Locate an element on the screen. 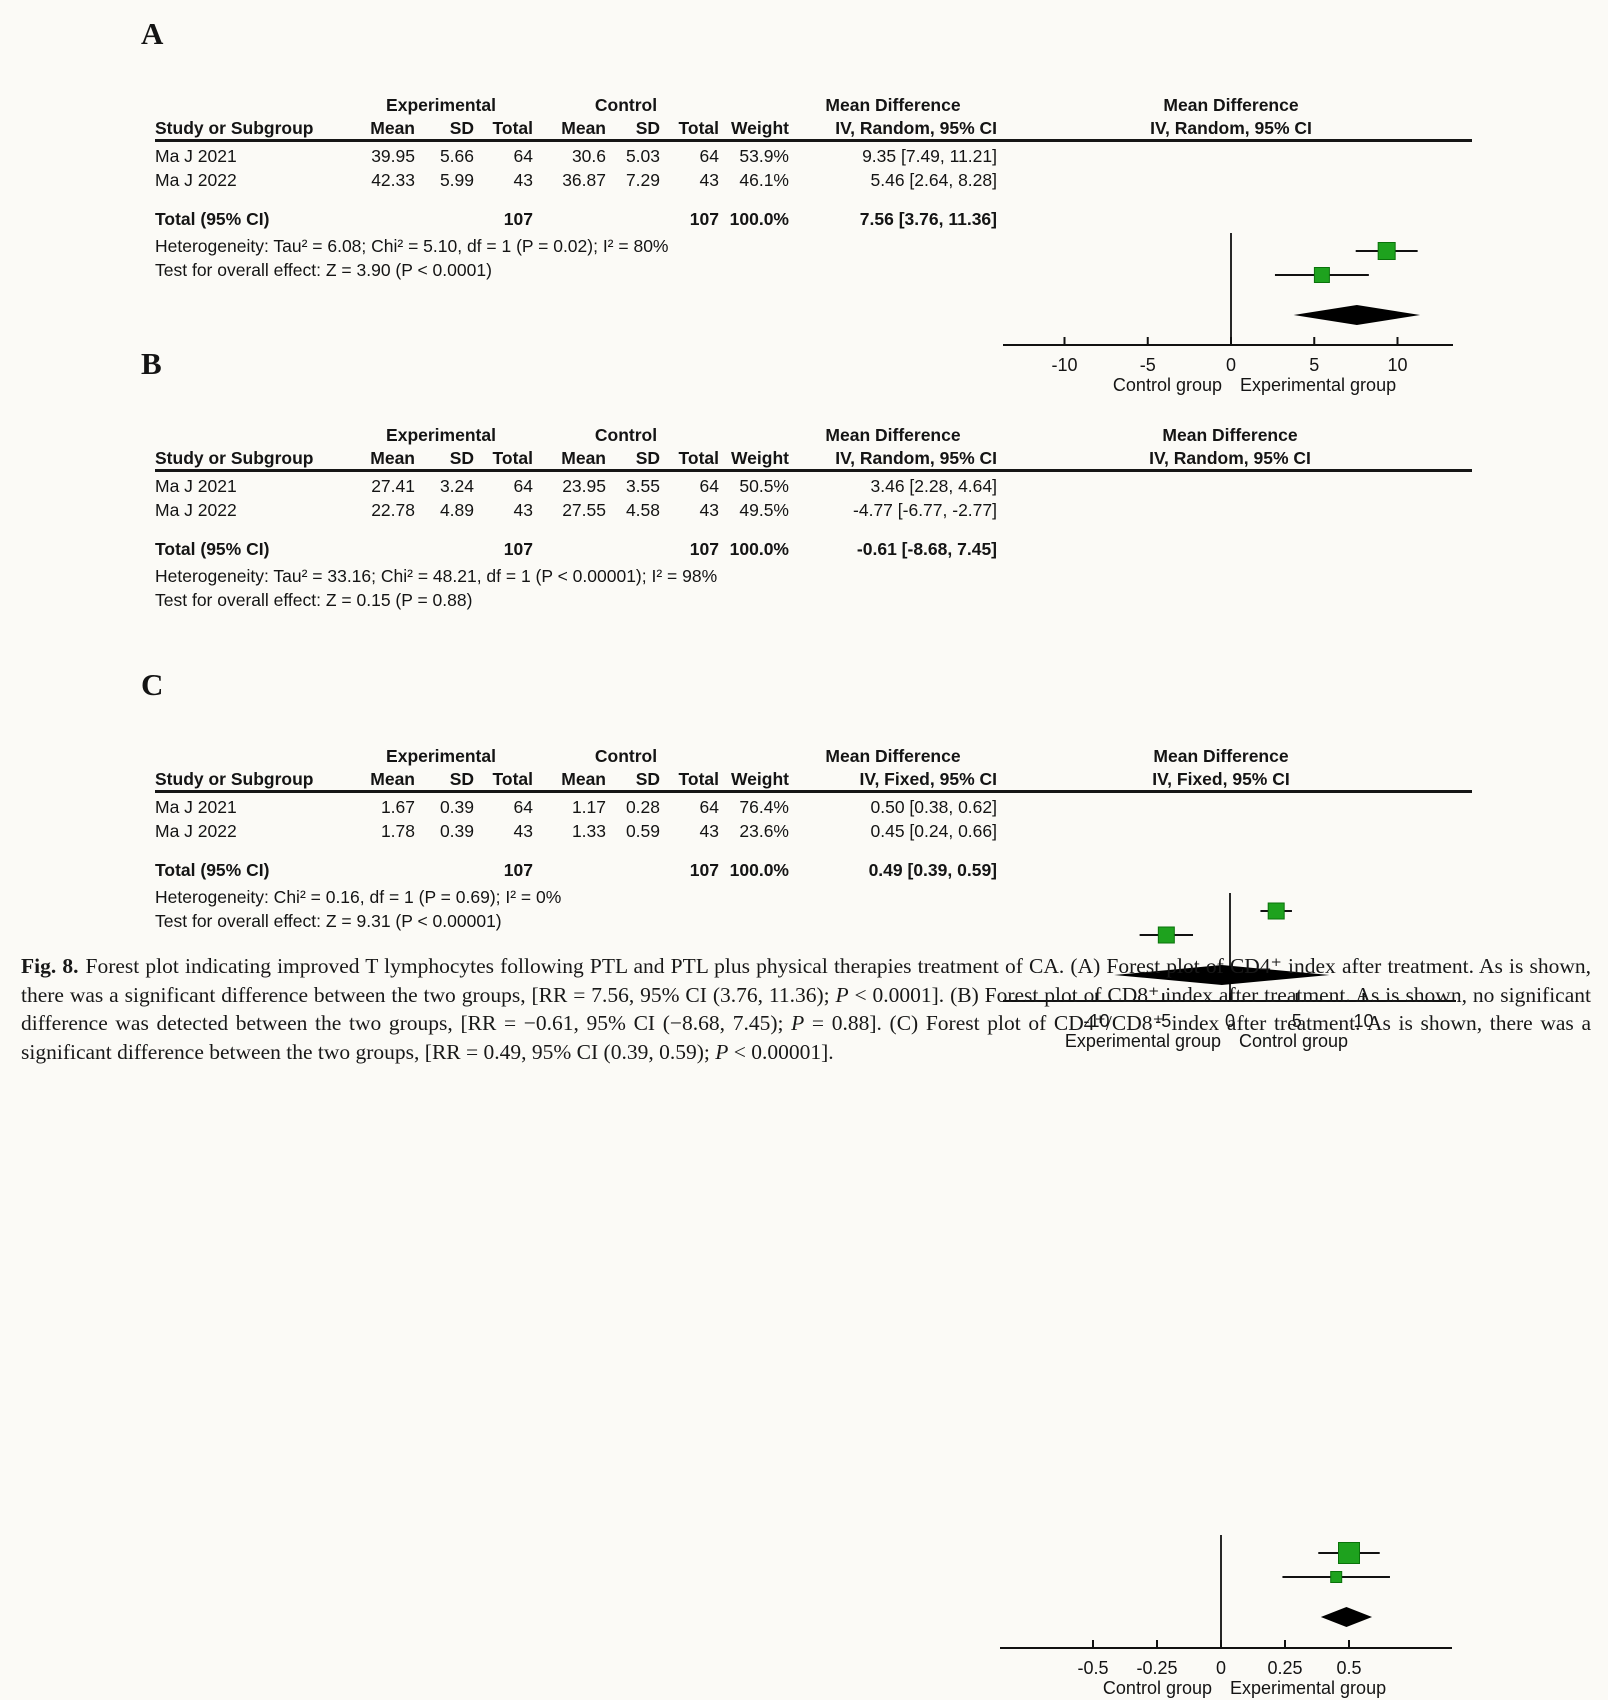  col-mean-ctl: Mean is located at coordinates (583, 128).